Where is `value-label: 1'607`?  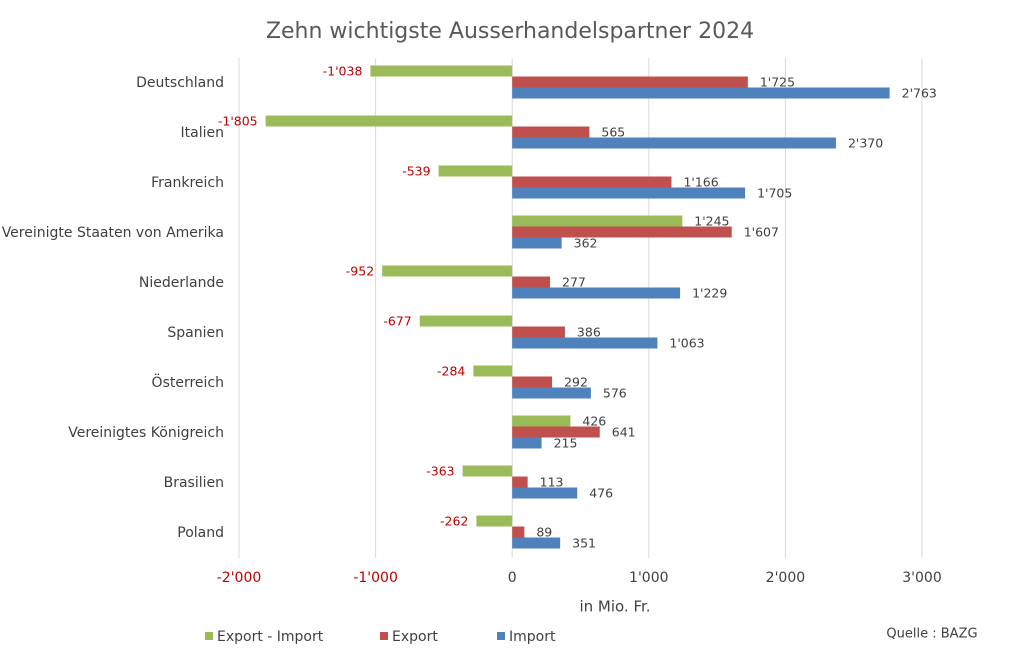
value-label: 1'607 is located at coordinates (761, 232).